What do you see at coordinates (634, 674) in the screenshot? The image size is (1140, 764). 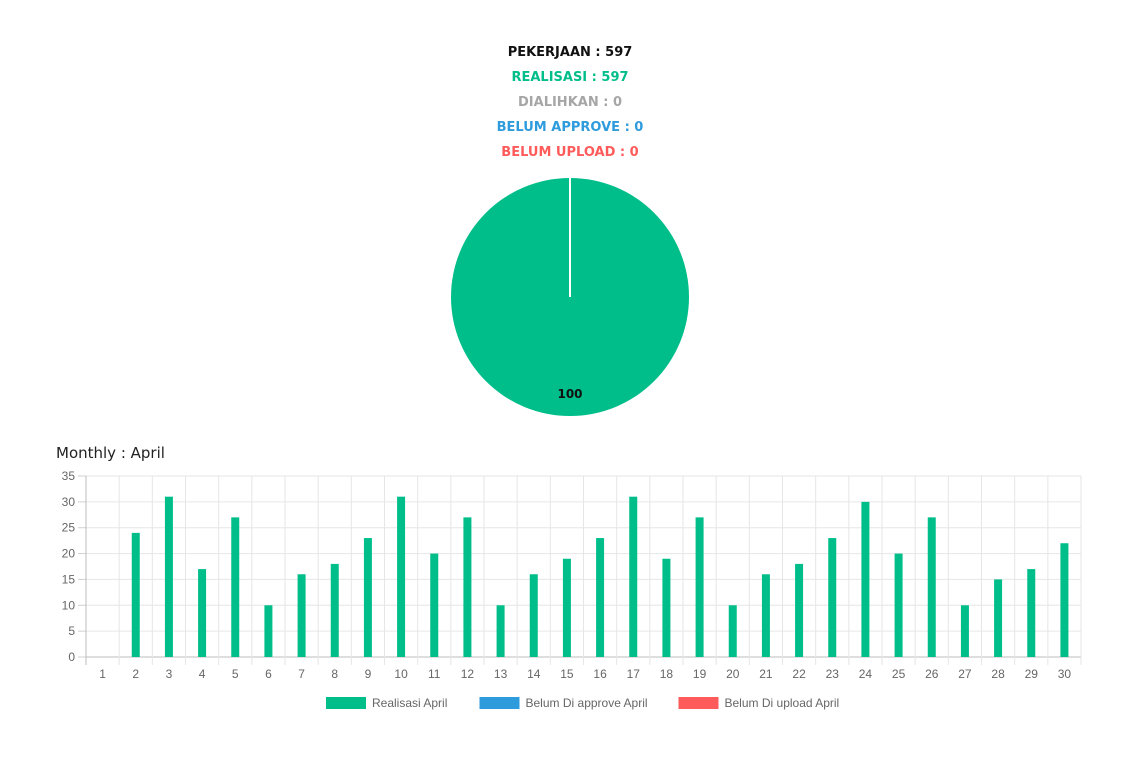 I see `x-tick-label: 17` at bounding box center [634, 674].